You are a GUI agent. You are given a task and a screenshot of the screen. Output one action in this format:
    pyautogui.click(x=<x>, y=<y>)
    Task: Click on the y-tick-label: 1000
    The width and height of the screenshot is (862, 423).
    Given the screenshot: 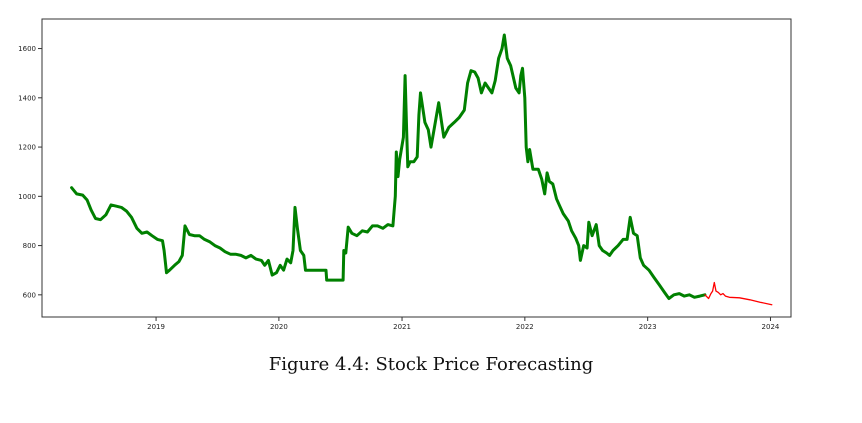 What is the action you would take?
    pyautogui.click(x=27, y=197)
    